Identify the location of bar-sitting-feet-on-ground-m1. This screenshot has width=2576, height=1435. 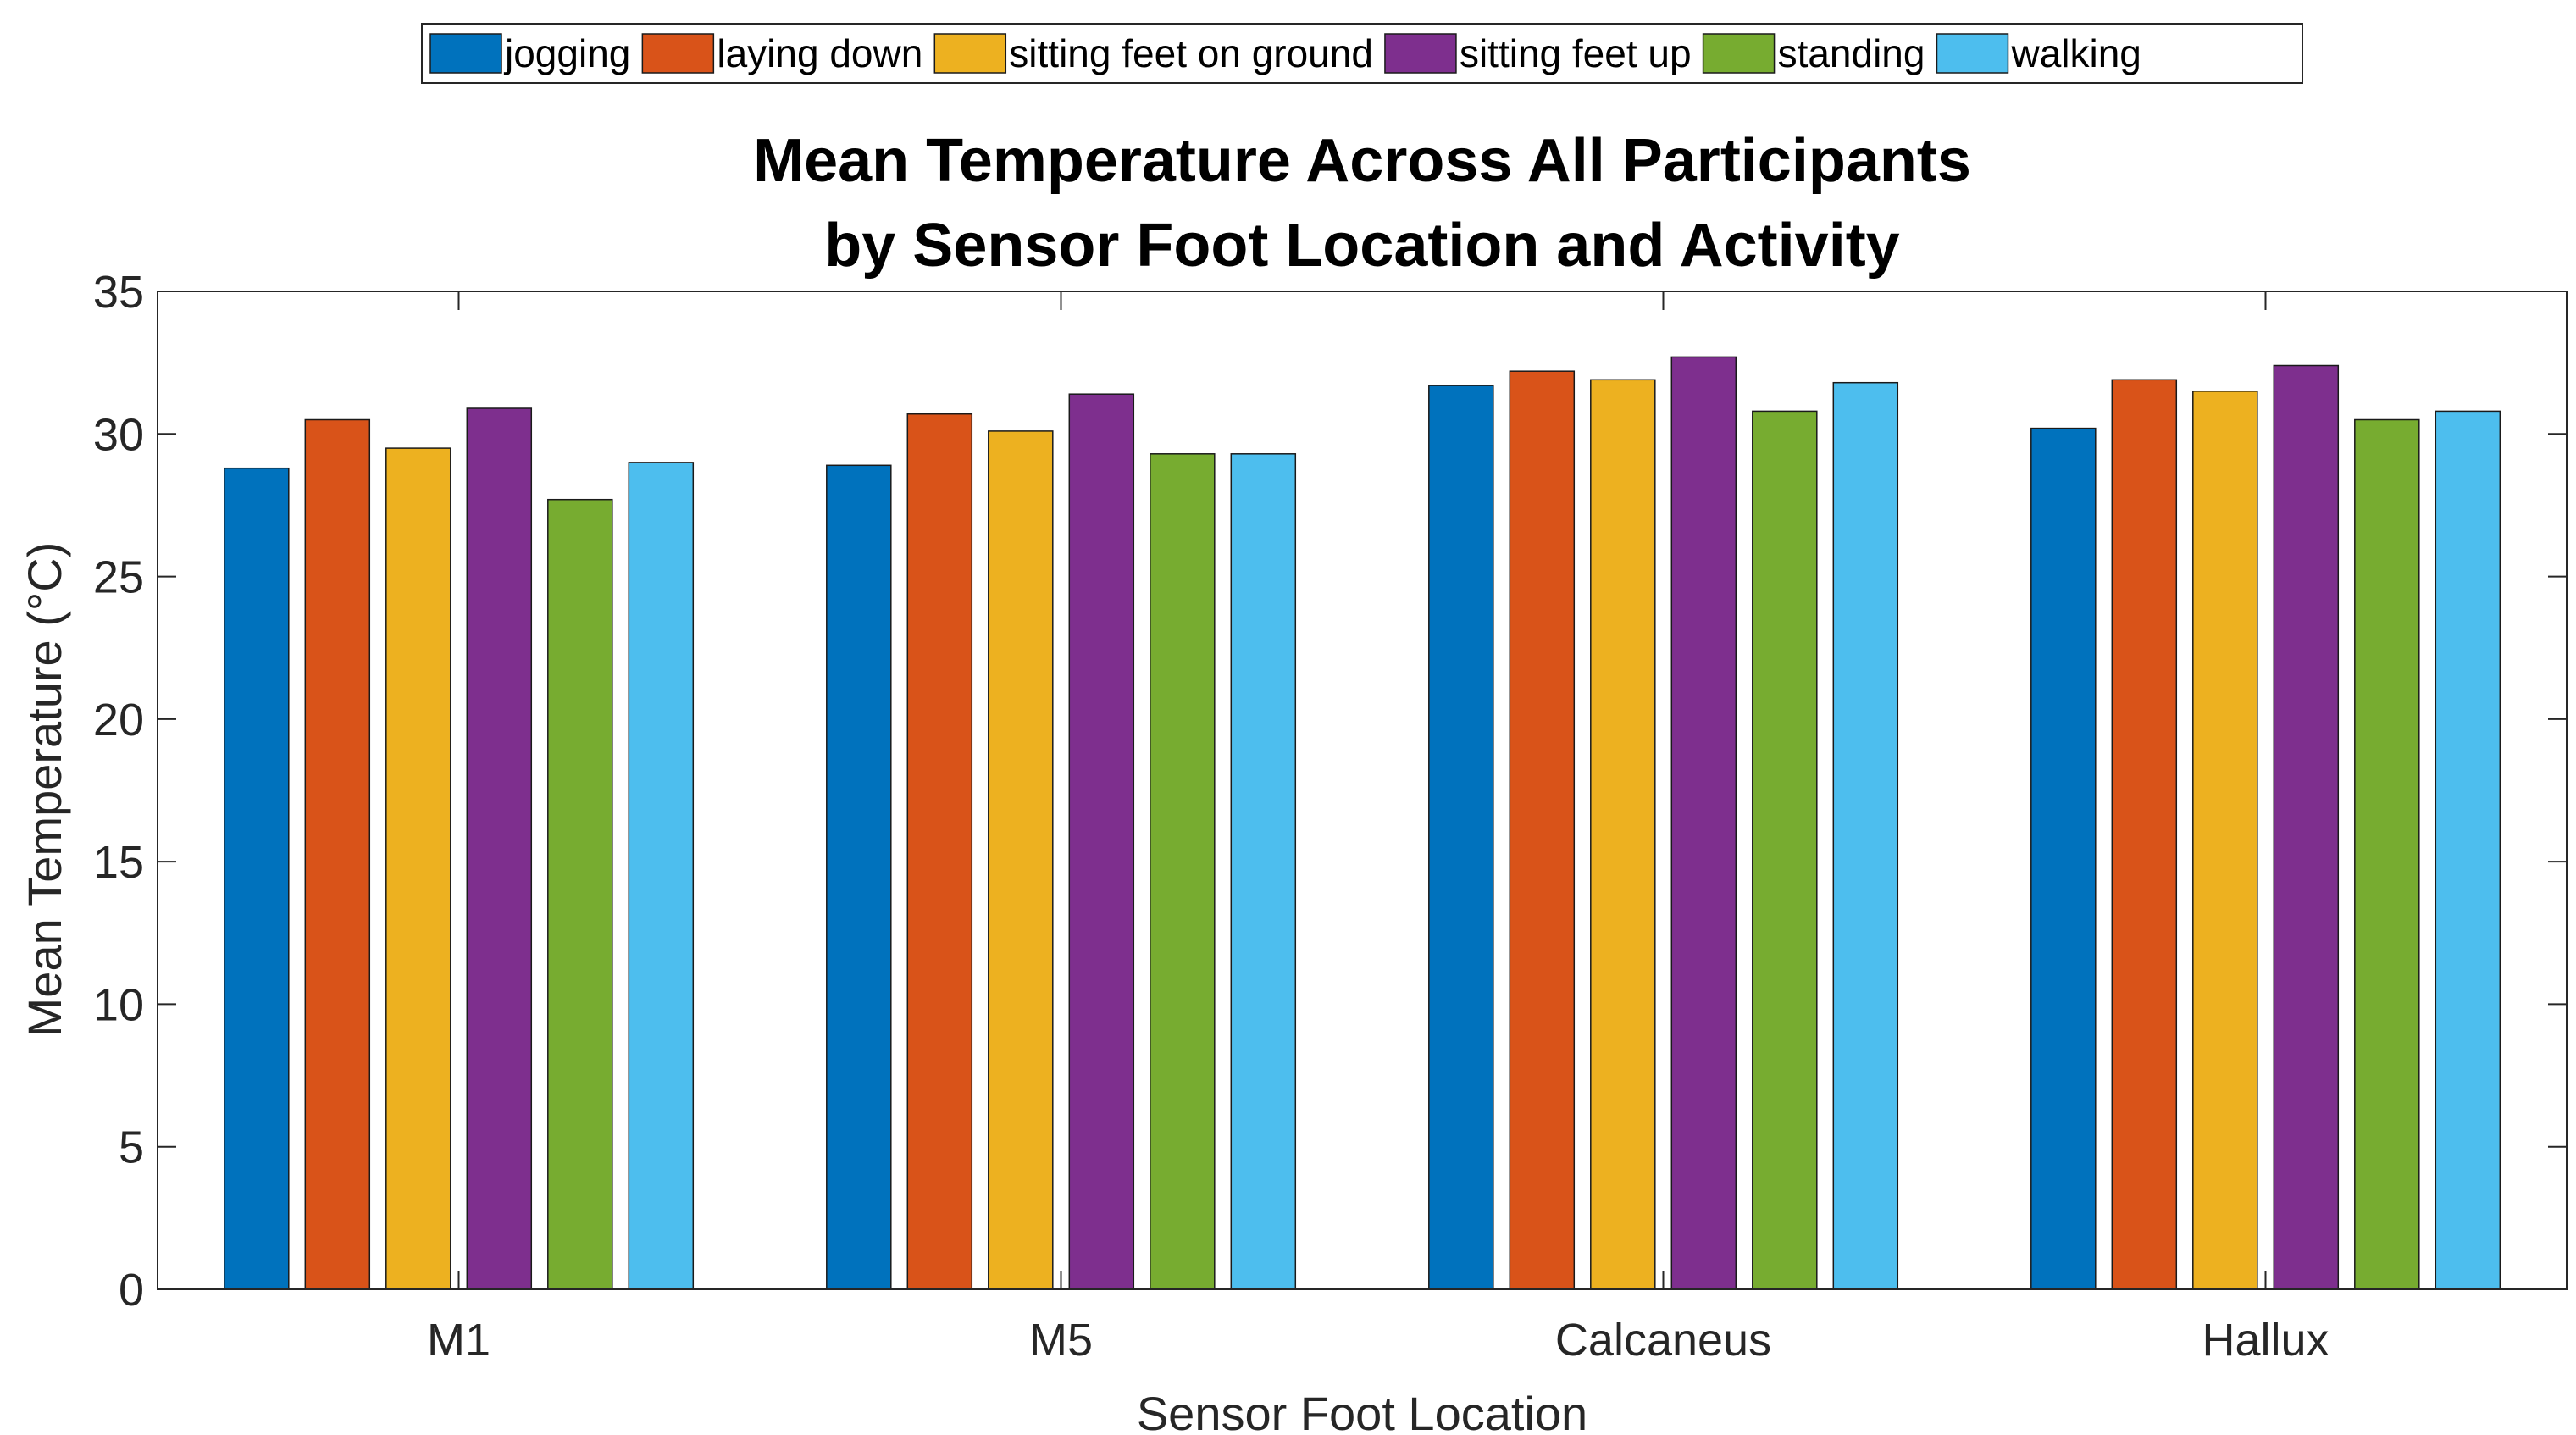
(418, 868).